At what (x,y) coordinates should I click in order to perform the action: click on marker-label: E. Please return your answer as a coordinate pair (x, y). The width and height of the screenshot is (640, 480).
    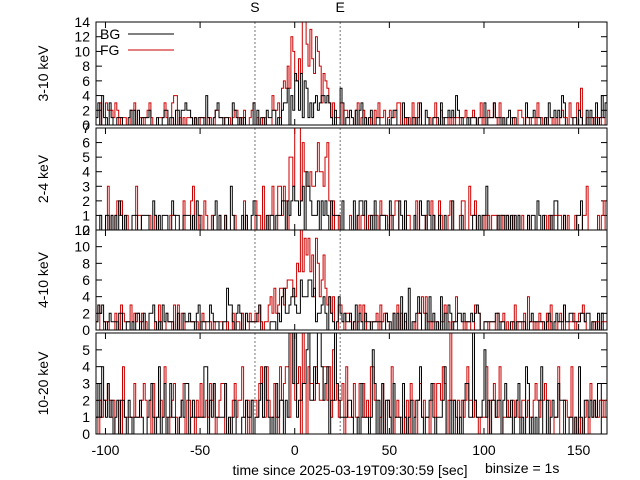
    Looking at the image, I should click on (339, 7).